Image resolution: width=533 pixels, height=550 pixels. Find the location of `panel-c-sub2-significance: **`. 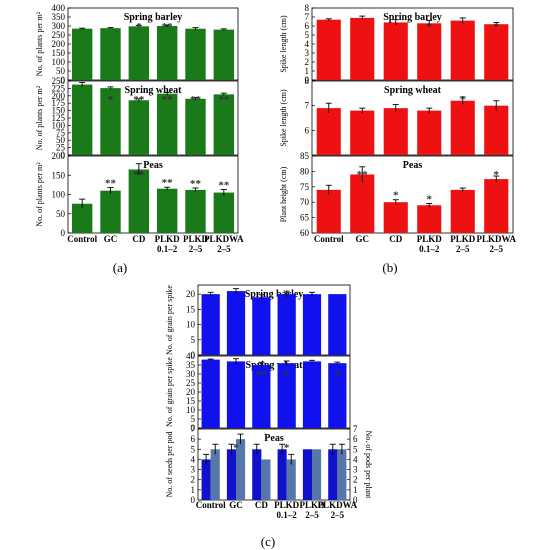

panel-c-sub2-significance: ** is located at coordinates (262, 375).